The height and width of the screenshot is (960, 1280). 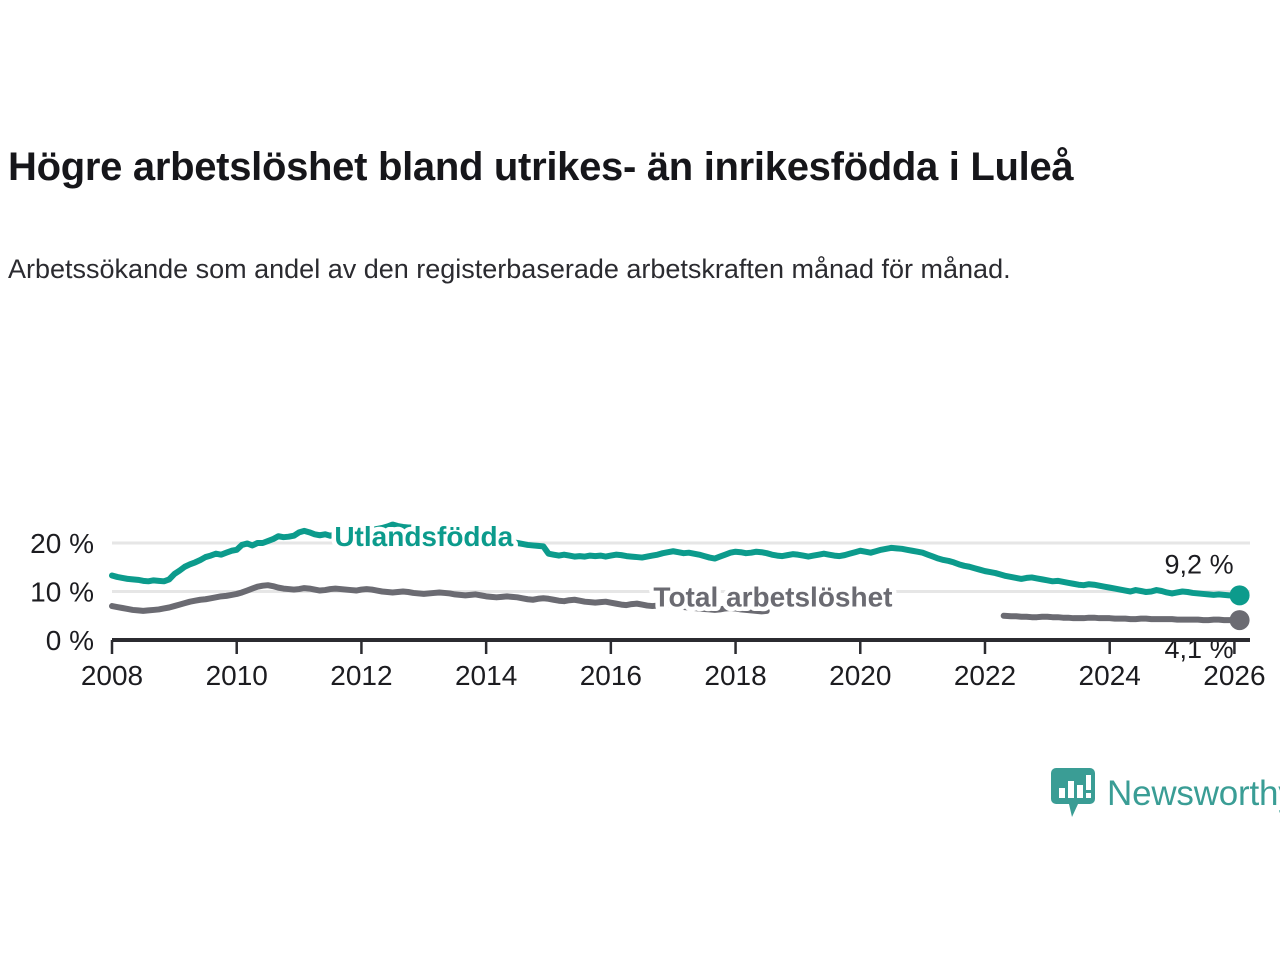 I want to click on x-axis-tick-label: 2008, so click(x=112, y=675).